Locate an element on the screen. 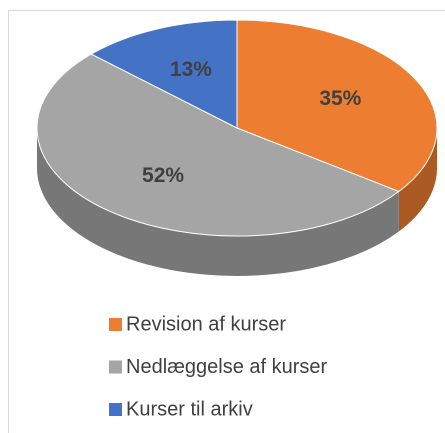 The width and height of the screenshot is (445, 433). data-label: 13% is located at coordinates (191, 69).